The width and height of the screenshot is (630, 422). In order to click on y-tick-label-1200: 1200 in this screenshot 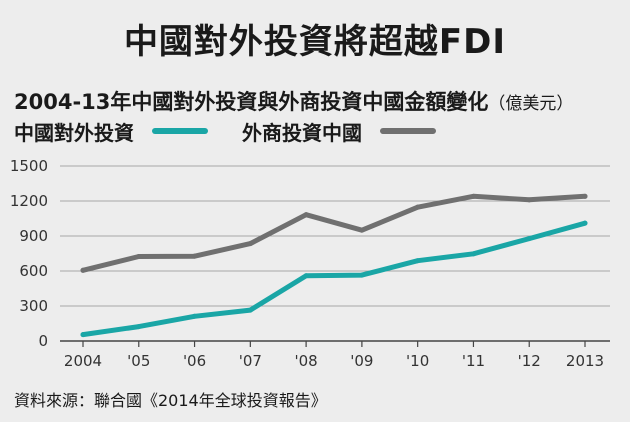, I will do `click(29, 201)`.